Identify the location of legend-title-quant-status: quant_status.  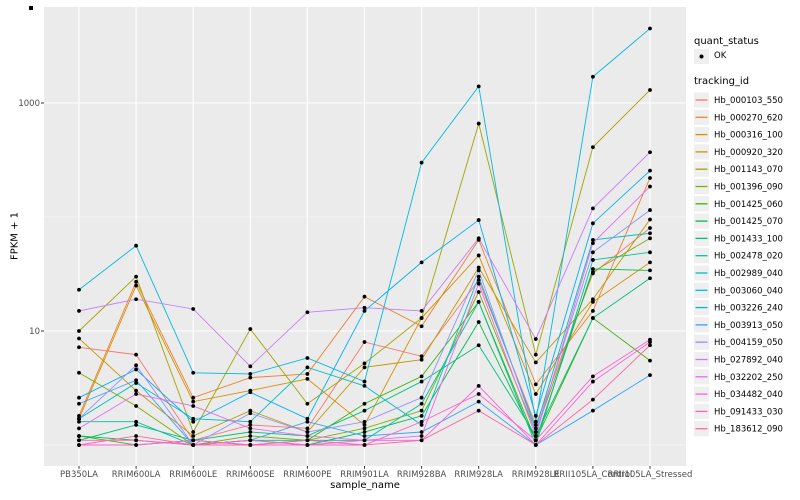
(726, 41).